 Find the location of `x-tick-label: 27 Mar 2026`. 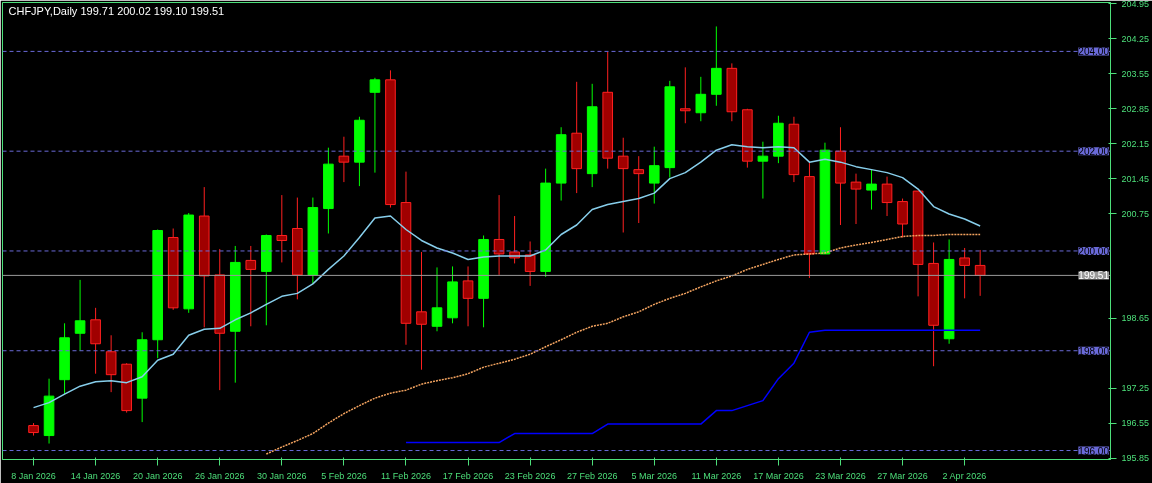

x-tick-label: 27 Mar 2026 is located at coordinates (902, 475).